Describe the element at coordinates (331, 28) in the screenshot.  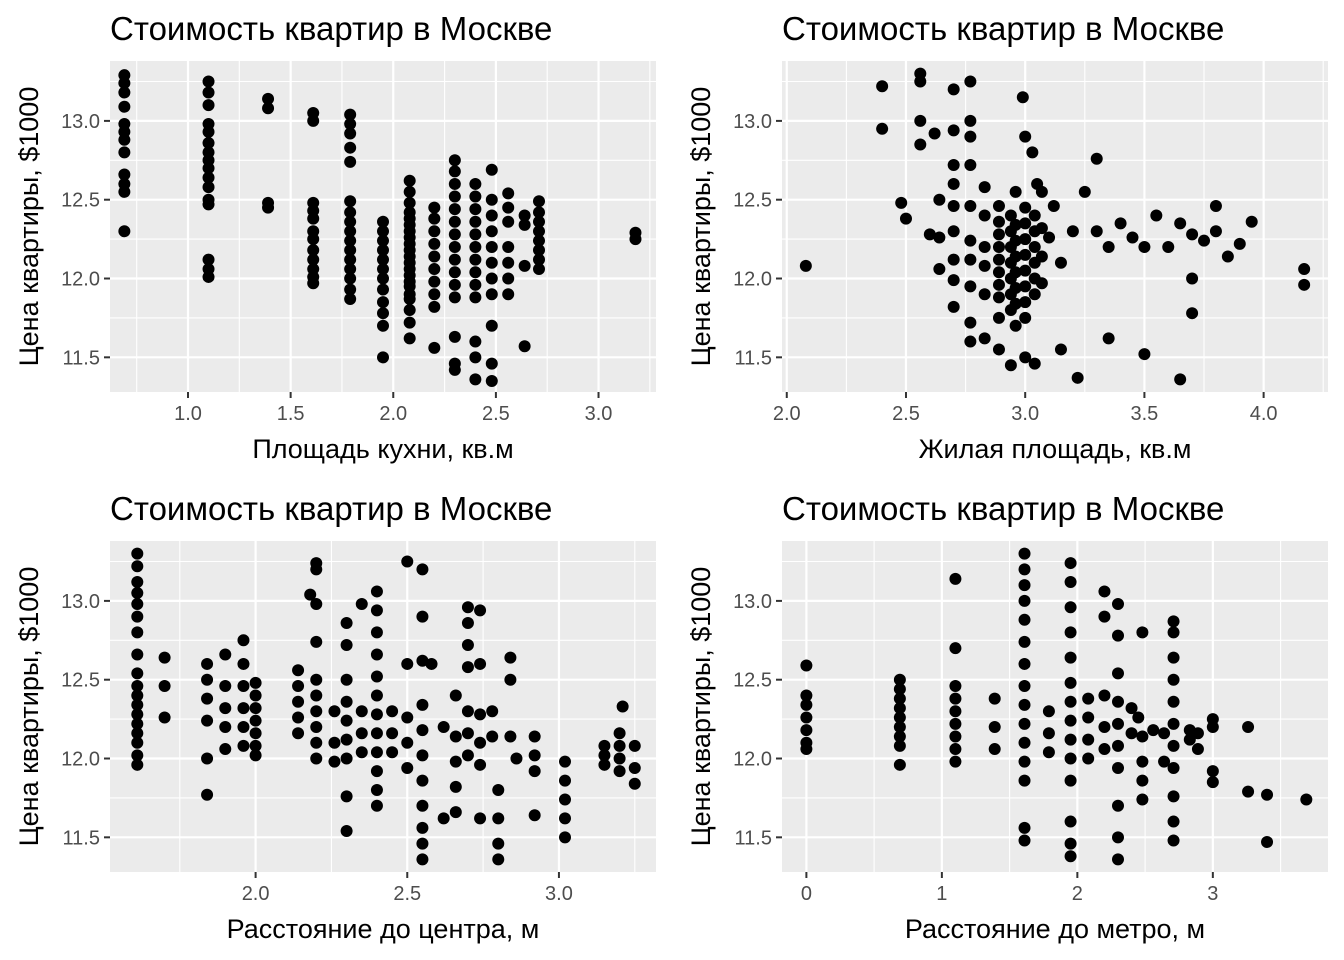
I see `chart-title: Стоимость квартир в Москве` at that location.